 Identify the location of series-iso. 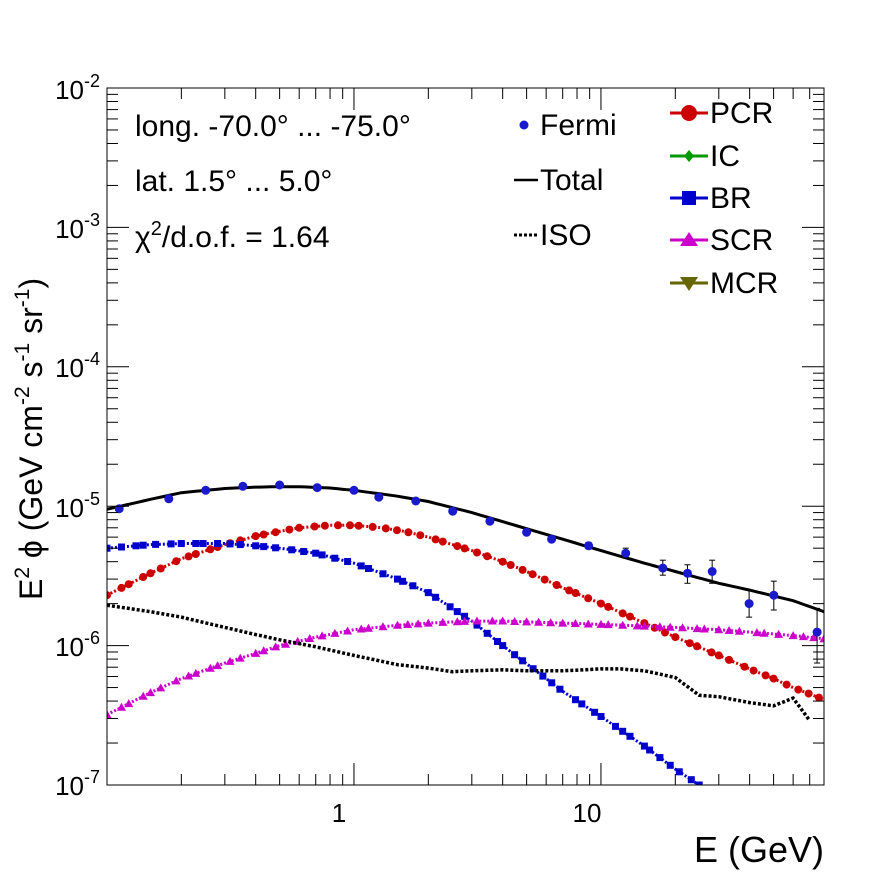
(459, 662).